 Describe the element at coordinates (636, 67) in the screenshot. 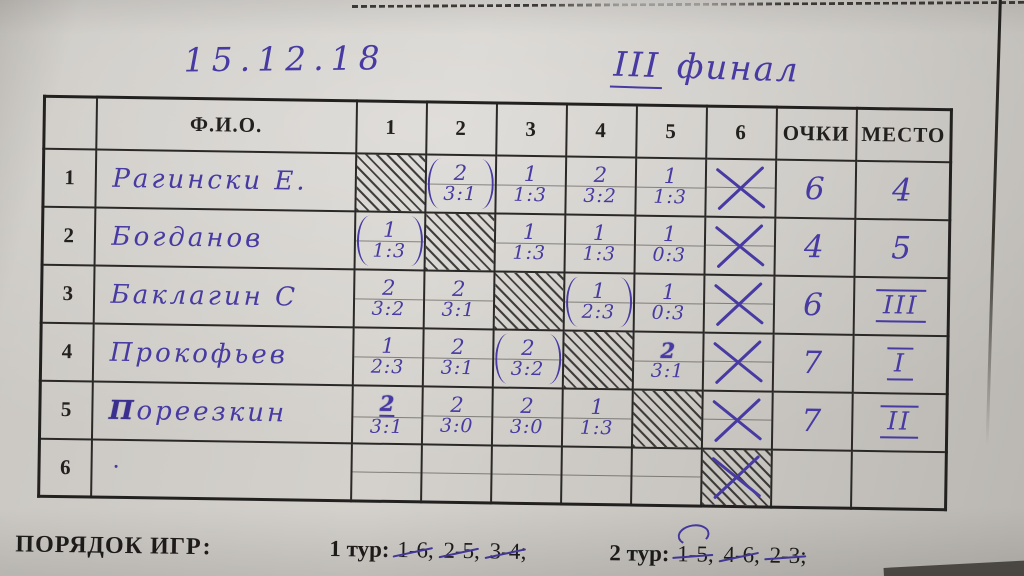

I see `stage-numeral: III` at that location.